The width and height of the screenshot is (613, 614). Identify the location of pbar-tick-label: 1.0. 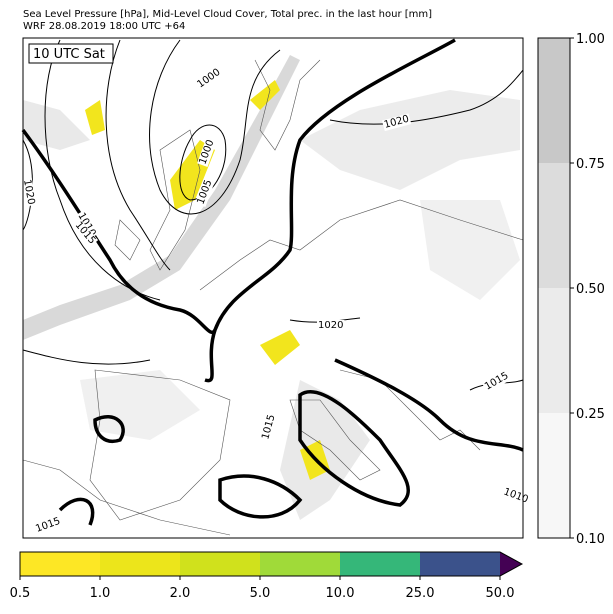
(100, 593).